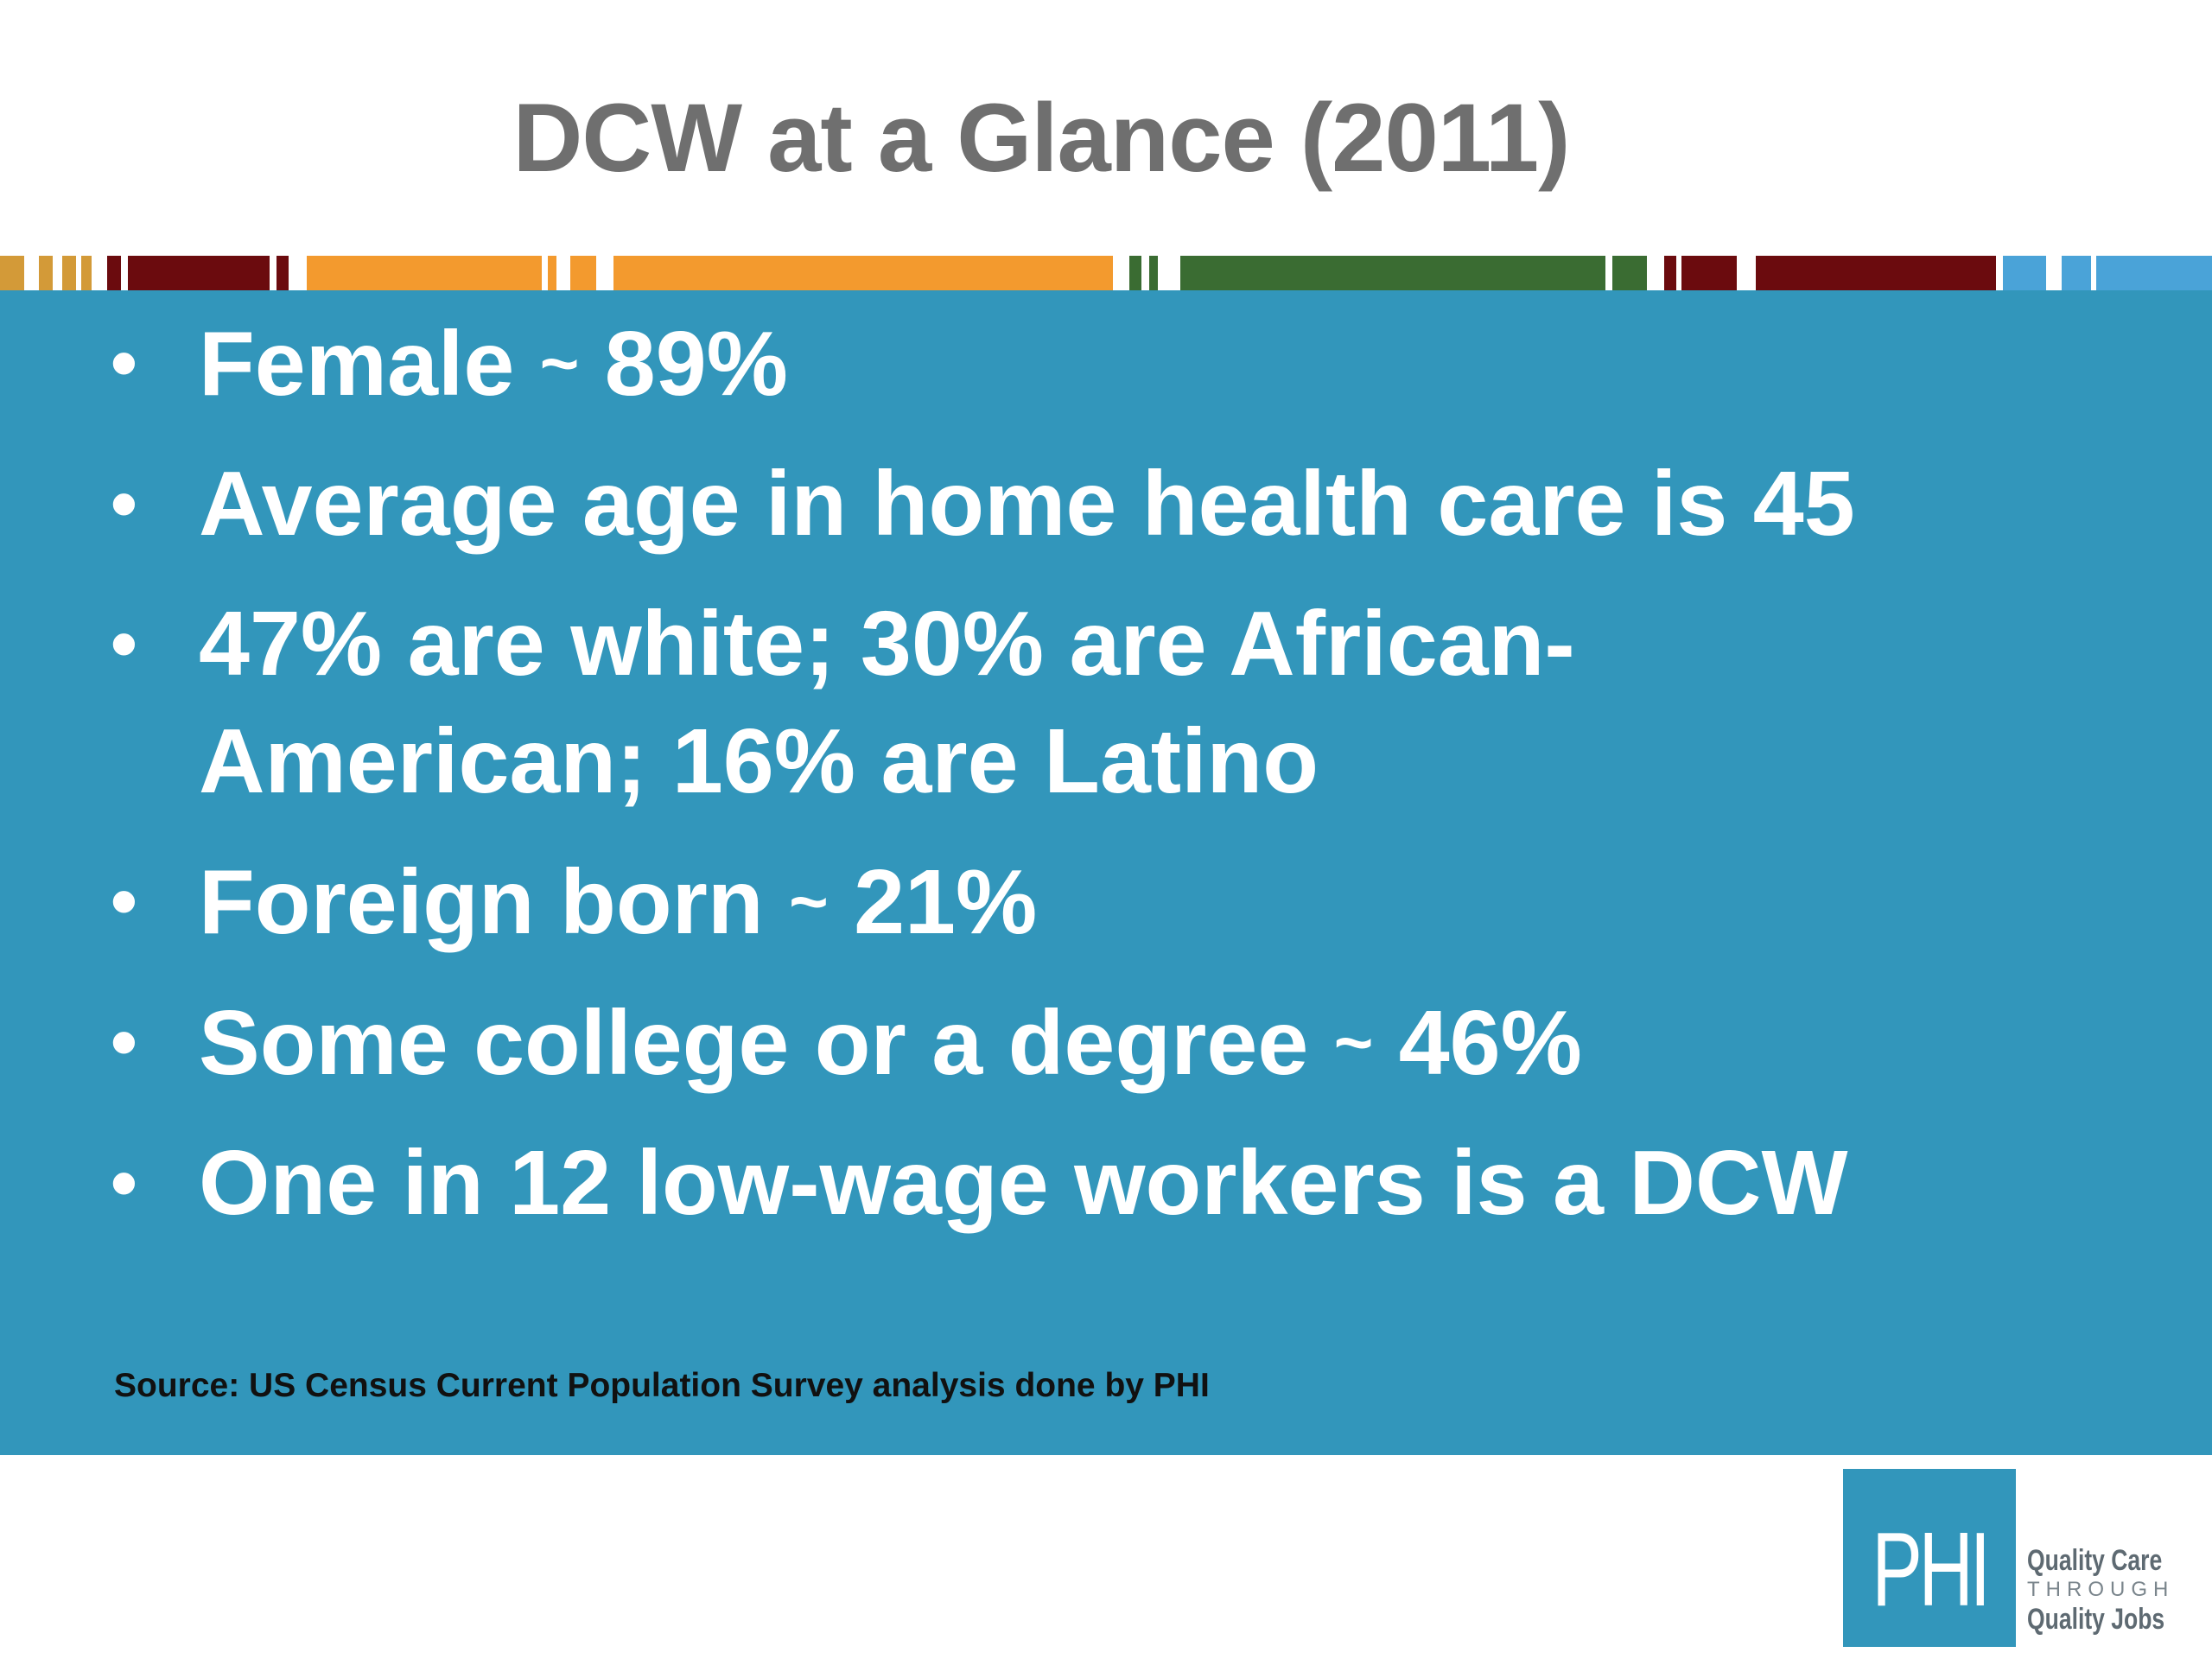 The width and height of the screenshot is (2212, 1659). Describe the element at coordinates (2096, 1619) in the screenshot. I see `tagline-line-3: Quality Jobs` at that location.